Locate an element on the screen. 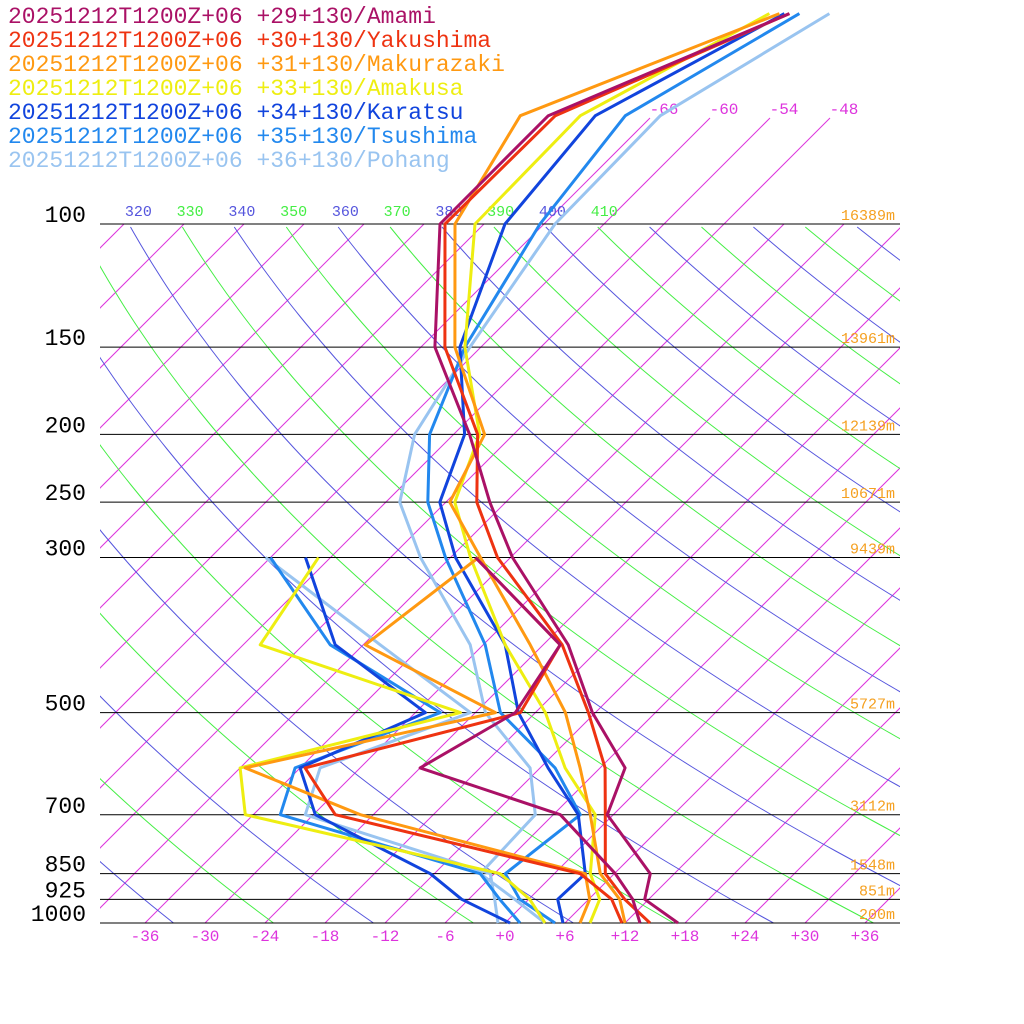 The image size is (1024, 1024). legend-entry: 20251212T1200Z+06 +29+130/Amami is located at coordinates (222, 17).